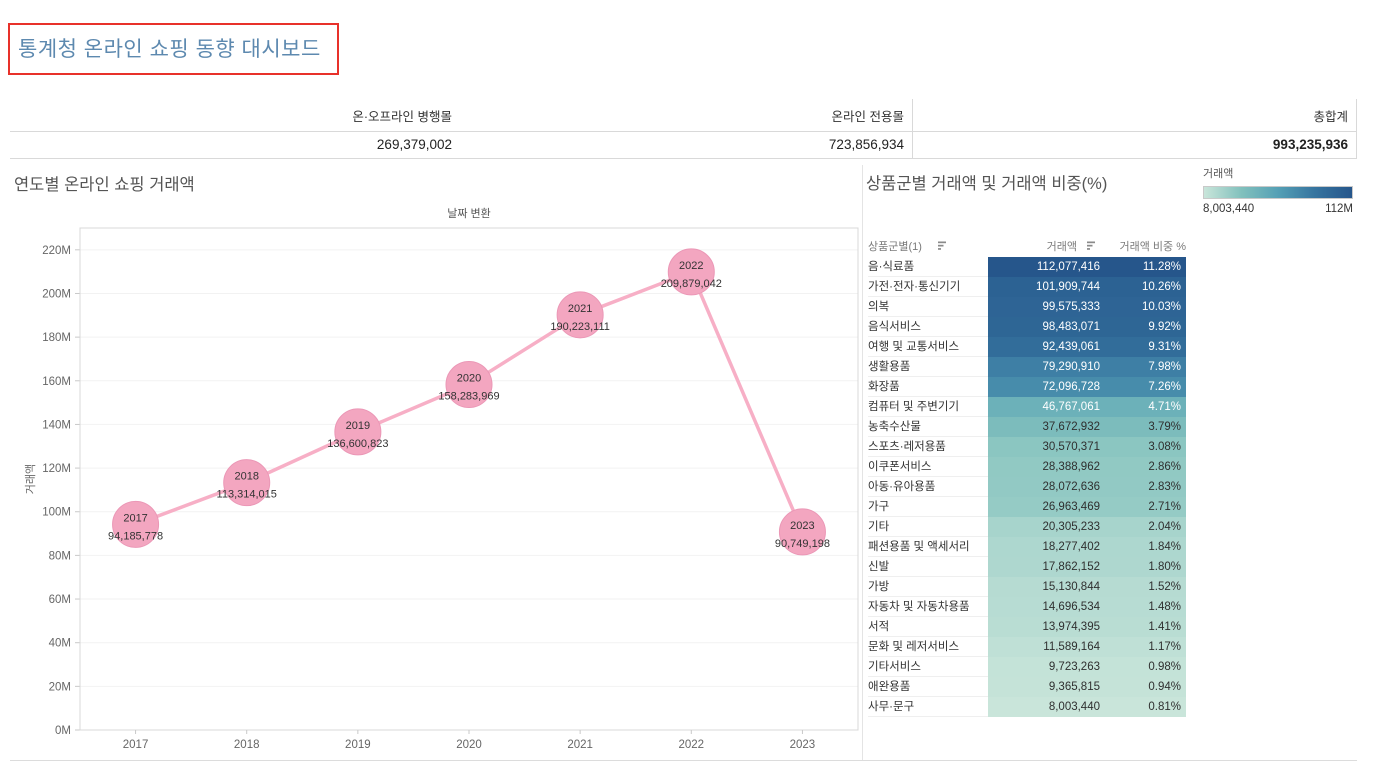 This screenshot has width=1373, height=771. I want to click on cell-share: 1.80%, so click(1146, 567).